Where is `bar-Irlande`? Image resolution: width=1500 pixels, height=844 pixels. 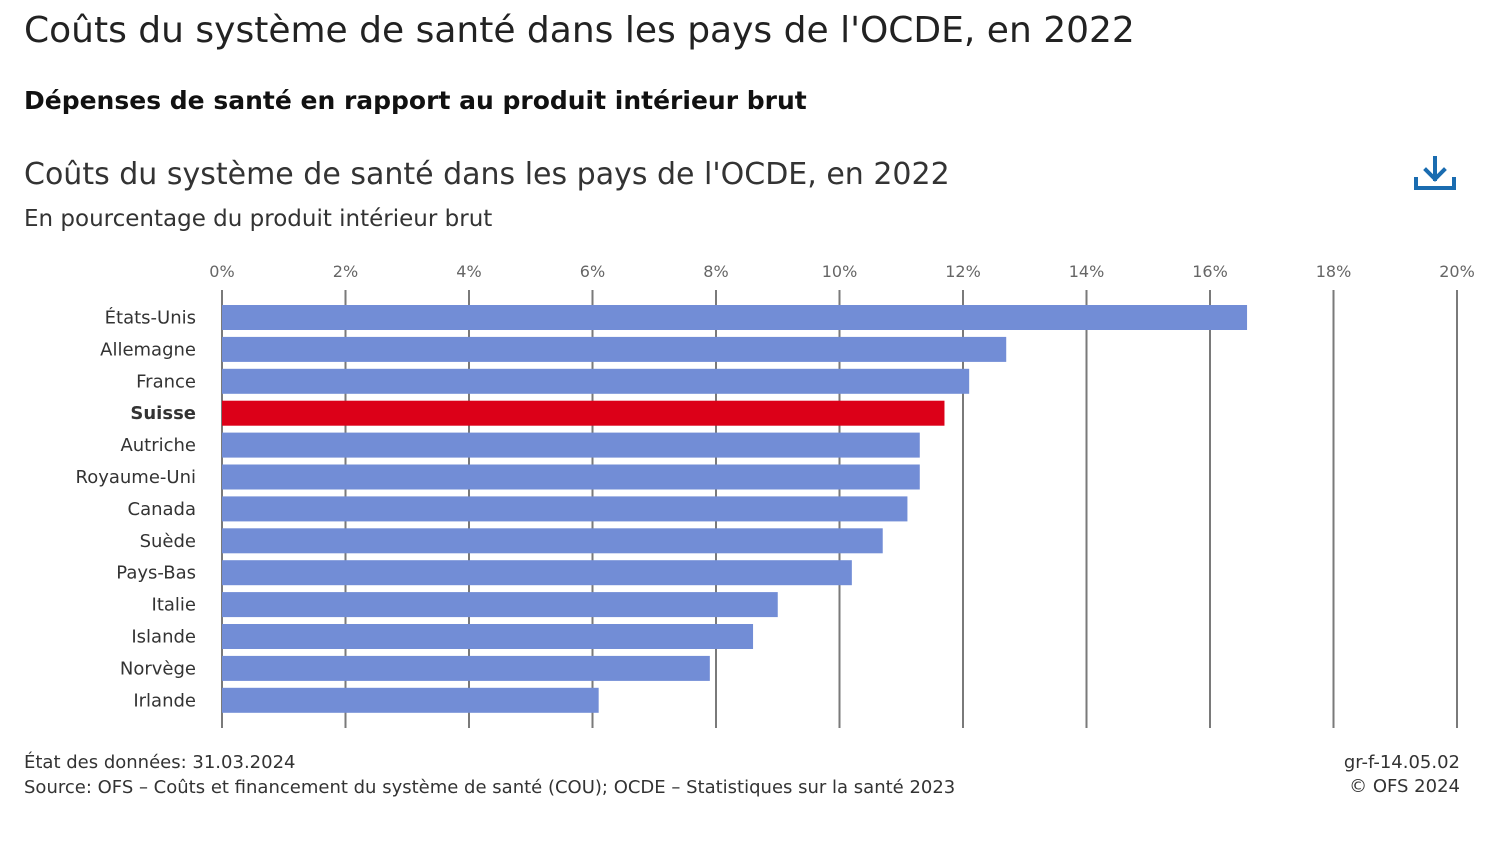 bar-Irlande is located at coordinates (410, 700).